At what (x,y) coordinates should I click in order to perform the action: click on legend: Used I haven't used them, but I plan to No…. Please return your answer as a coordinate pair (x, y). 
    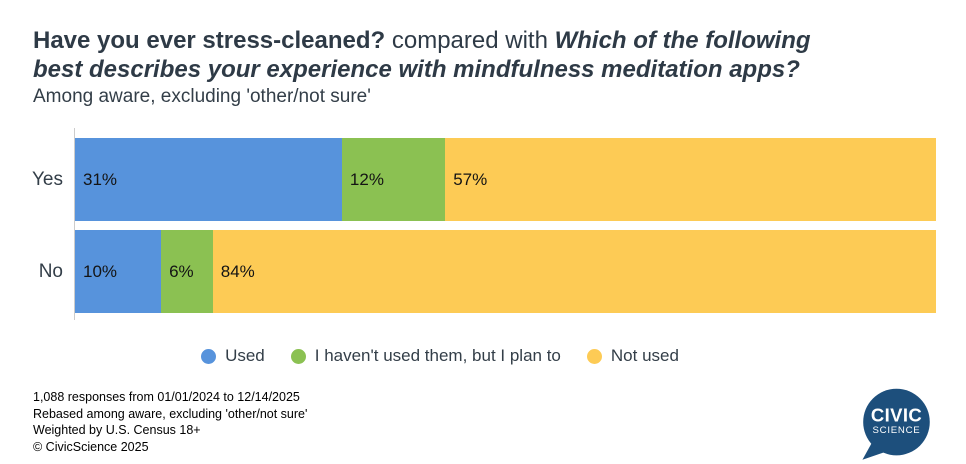
    Looking at the image, I should click on (440, 356).